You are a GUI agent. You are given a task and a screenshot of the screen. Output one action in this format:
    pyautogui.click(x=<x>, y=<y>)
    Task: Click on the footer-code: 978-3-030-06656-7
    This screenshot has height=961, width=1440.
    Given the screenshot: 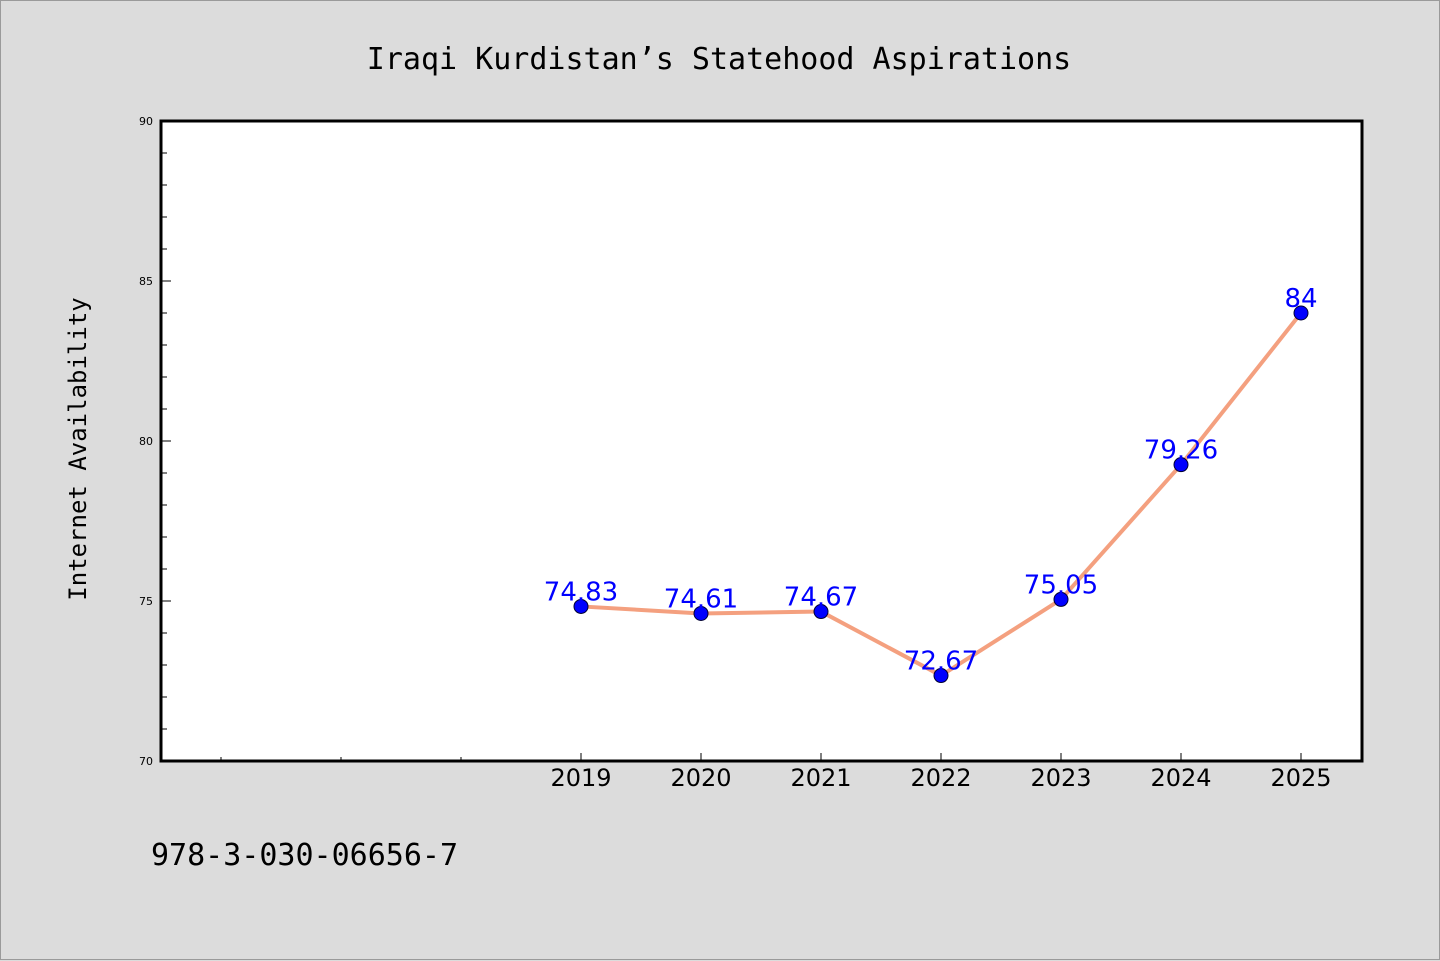 What is the action you would take?
    pyautogui.click(x=304, y=855)
    